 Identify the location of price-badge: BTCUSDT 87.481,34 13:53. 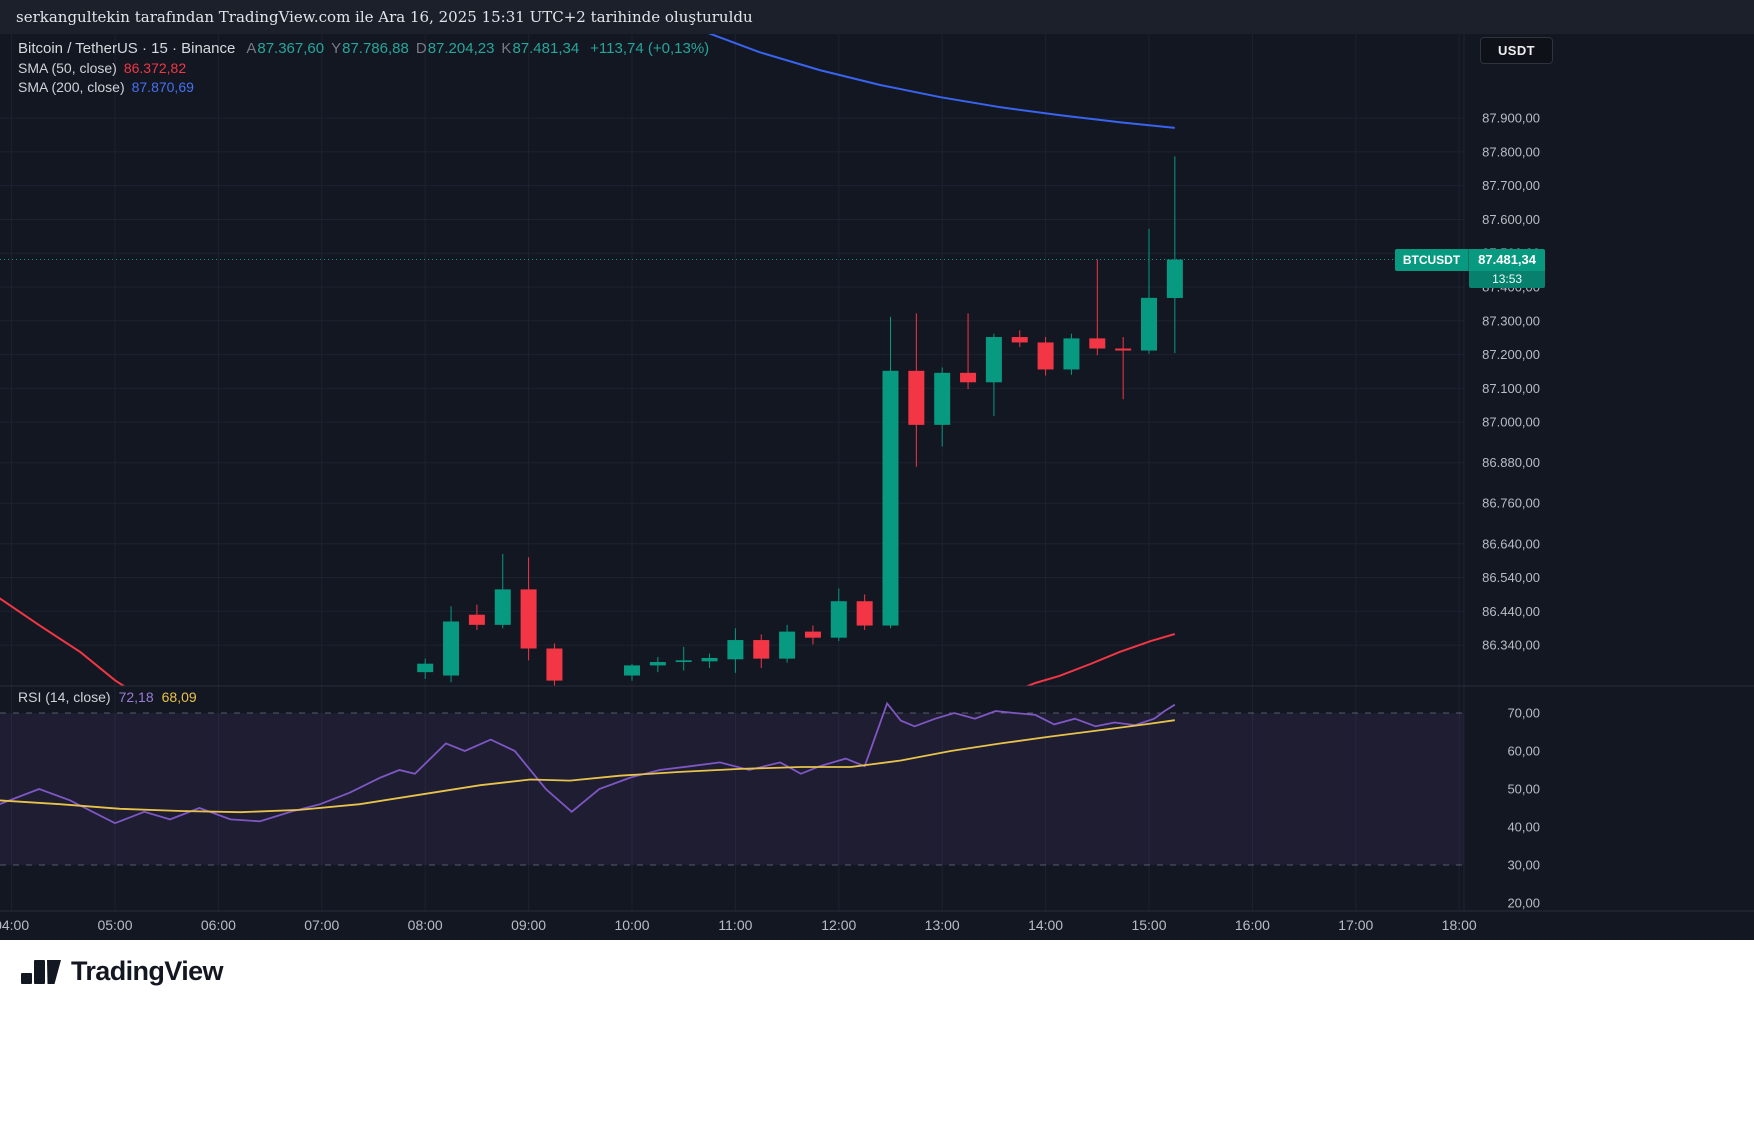
(1469, 268).